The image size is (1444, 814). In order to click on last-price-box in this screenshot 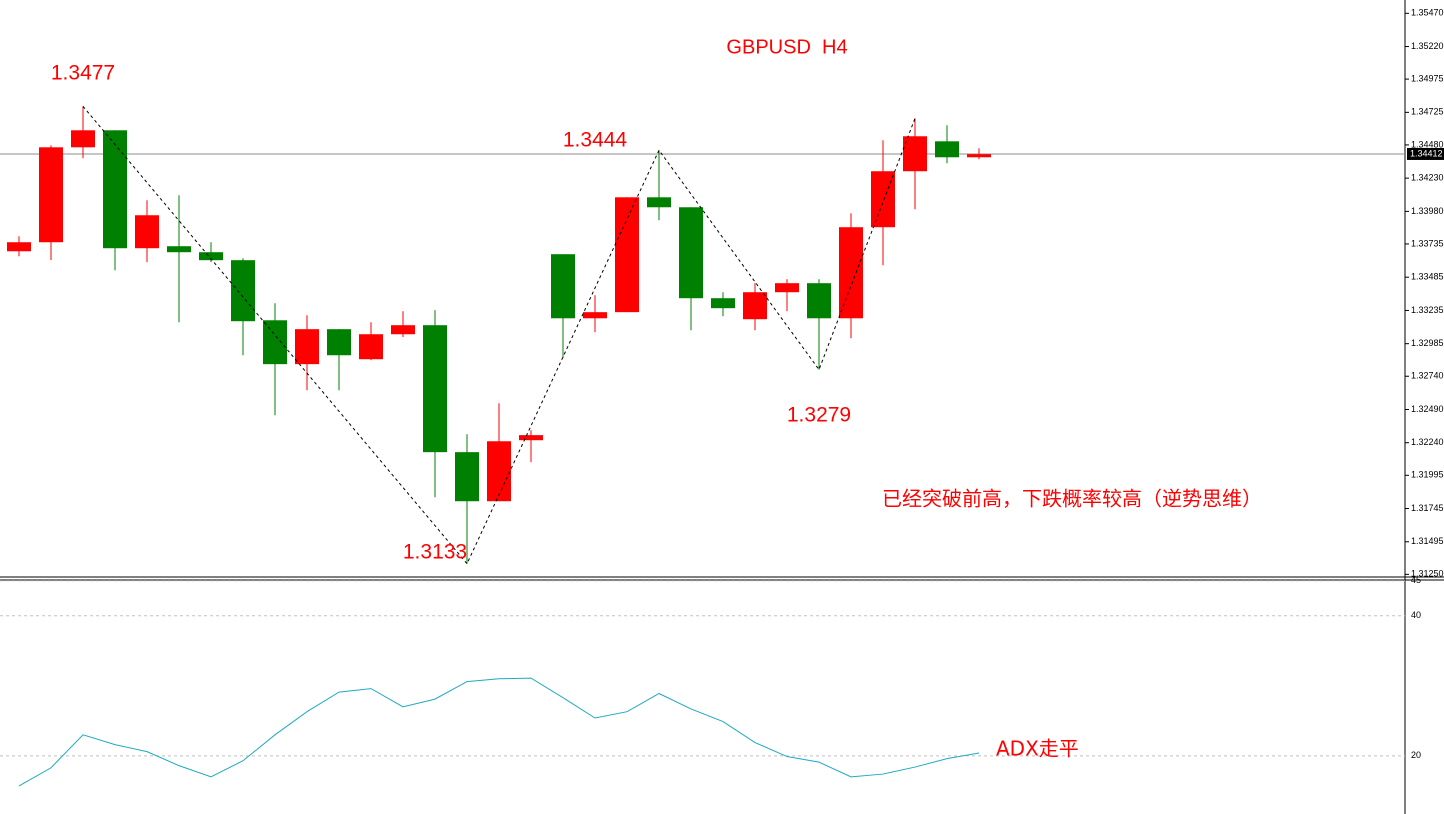, I will do `click(1425, 153)`.